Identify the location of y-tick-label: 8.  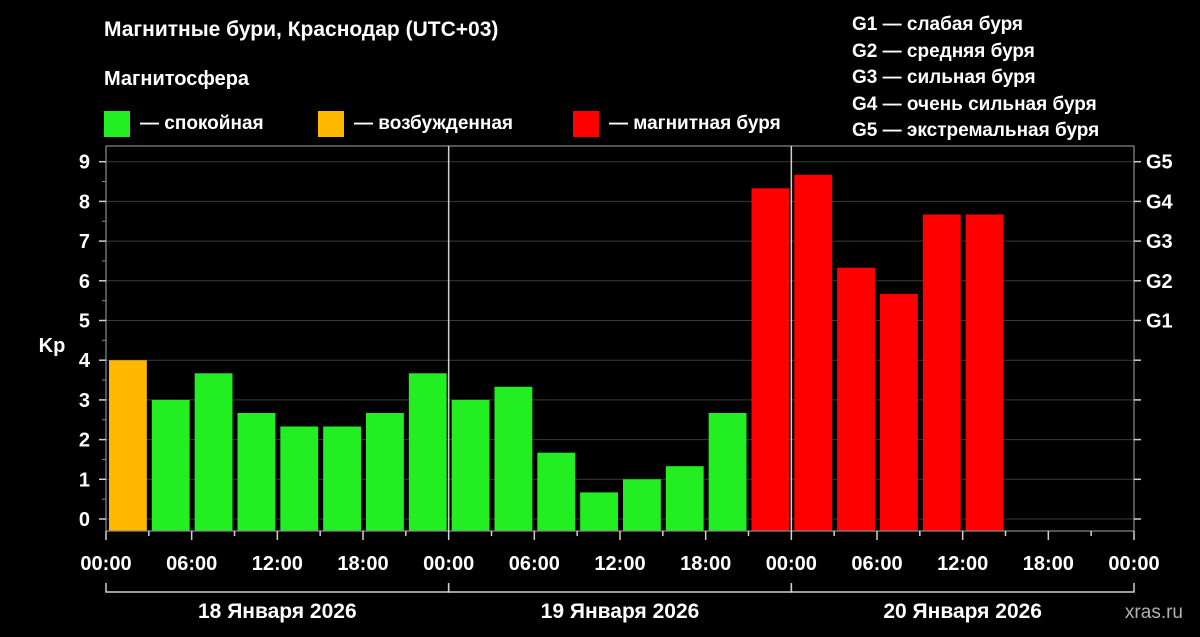
(84, 202).